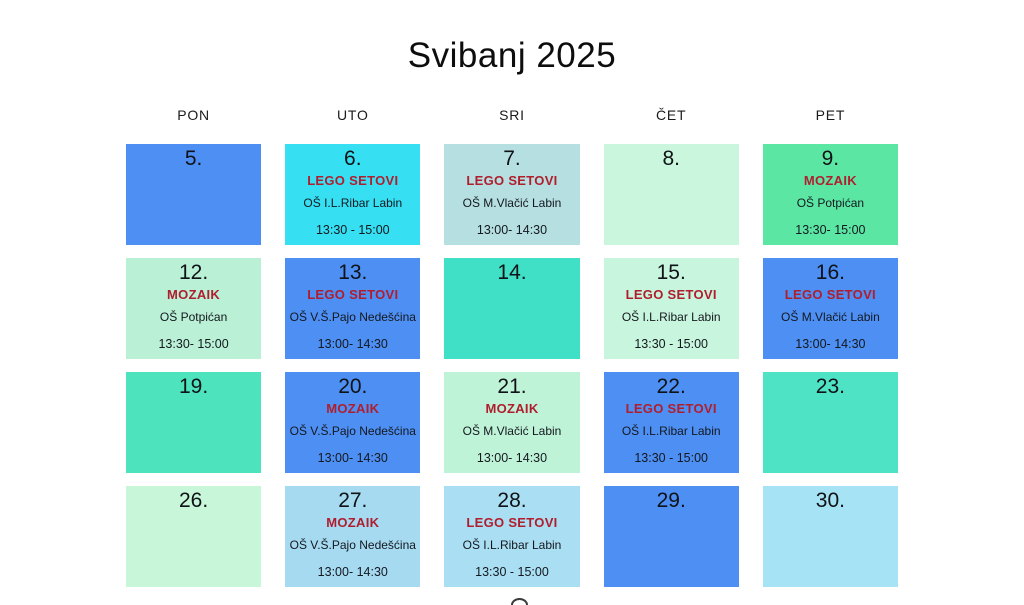 This screenshot has width=1024, height=605. Describe the element at coordinates (353, 386) in the screenshot. I see `day-number: 20.` at that location.